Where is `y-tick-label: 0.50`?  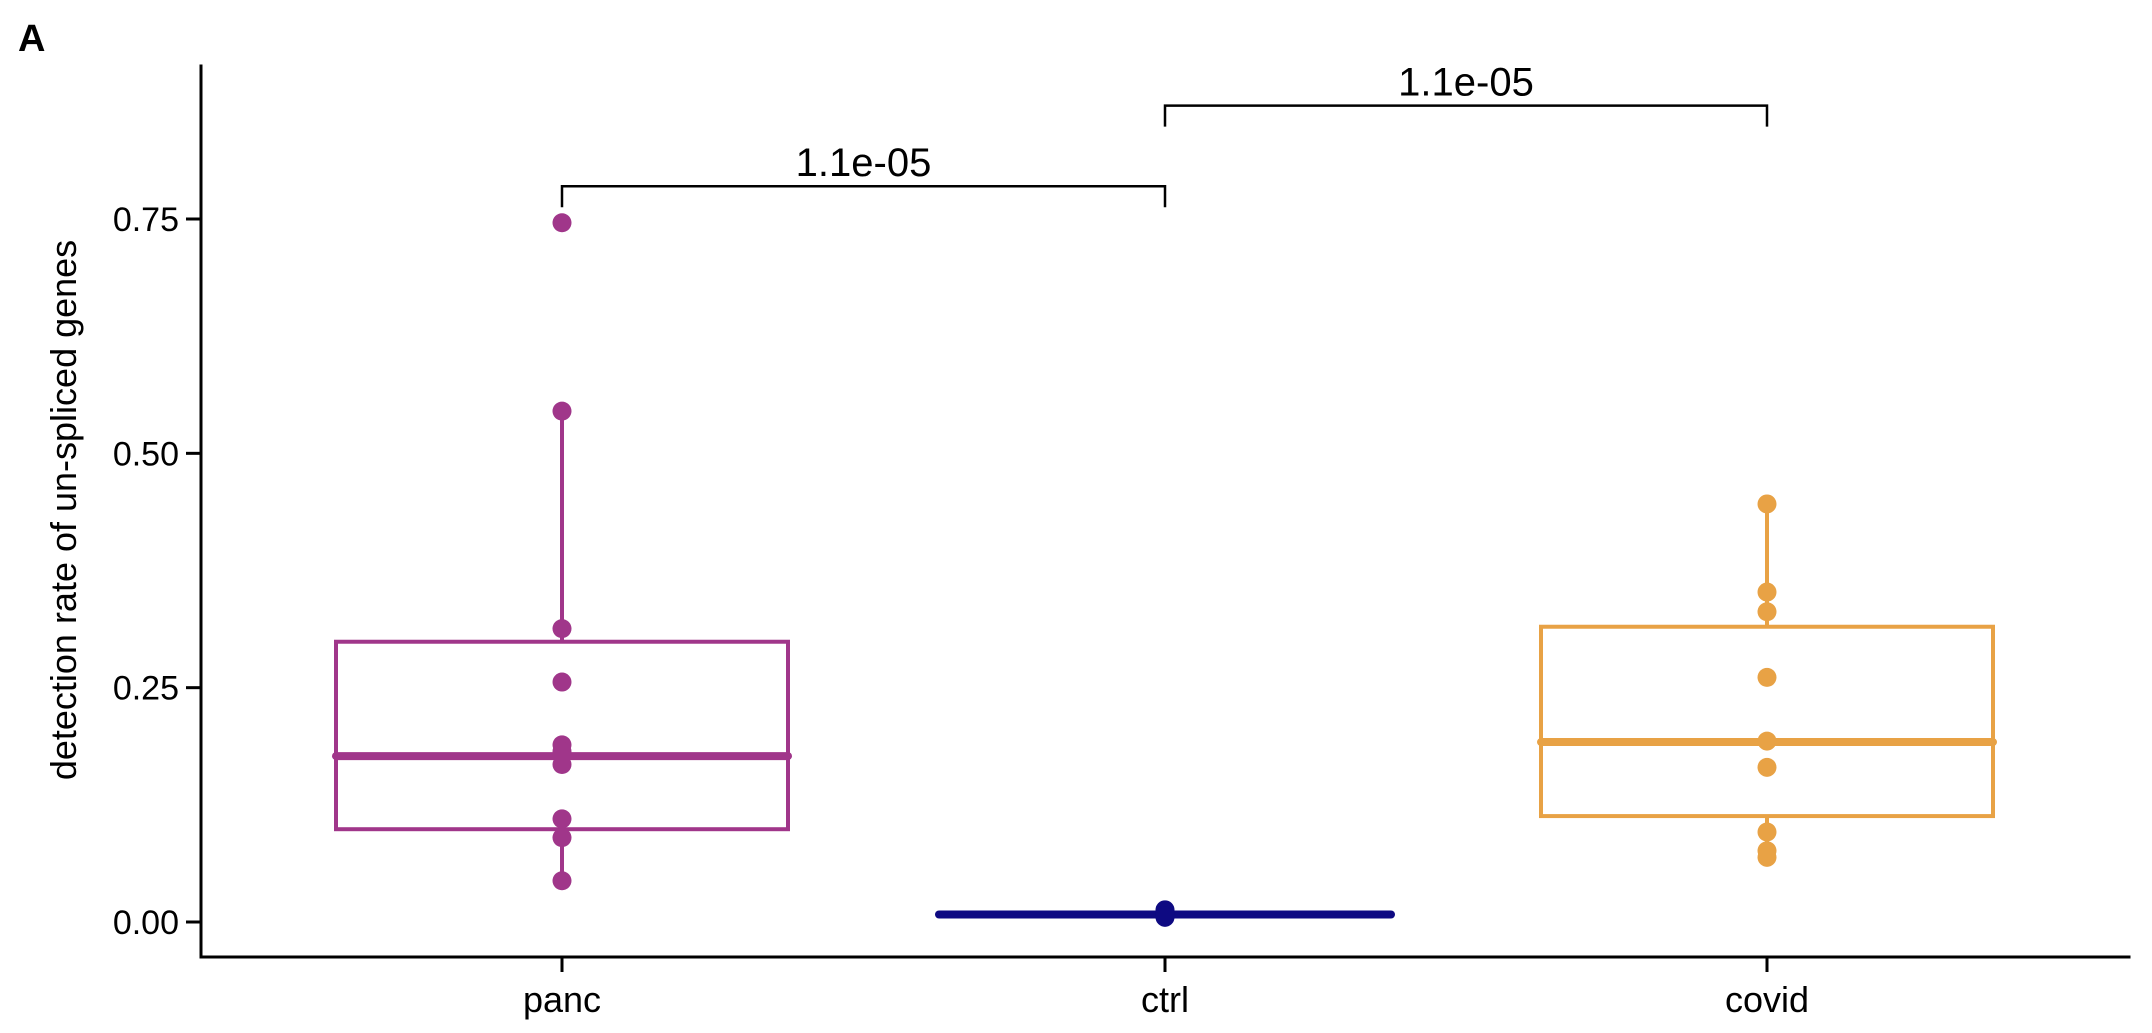 y-tick-label: 0.50 is located at coordinates (146, 454).